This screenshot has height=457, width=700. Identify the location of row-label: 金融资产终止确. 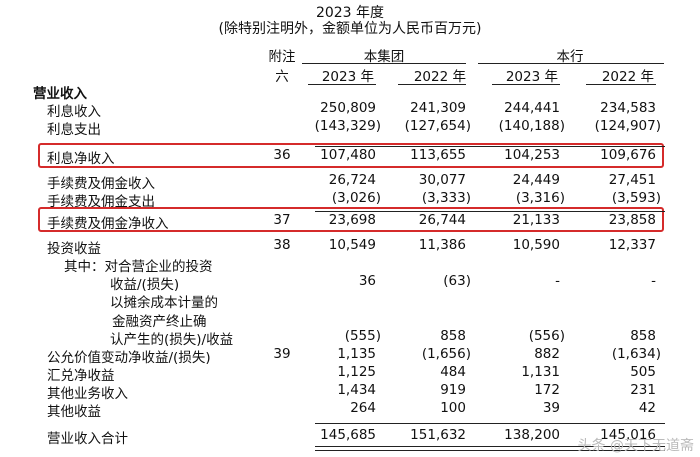
(159, 322).